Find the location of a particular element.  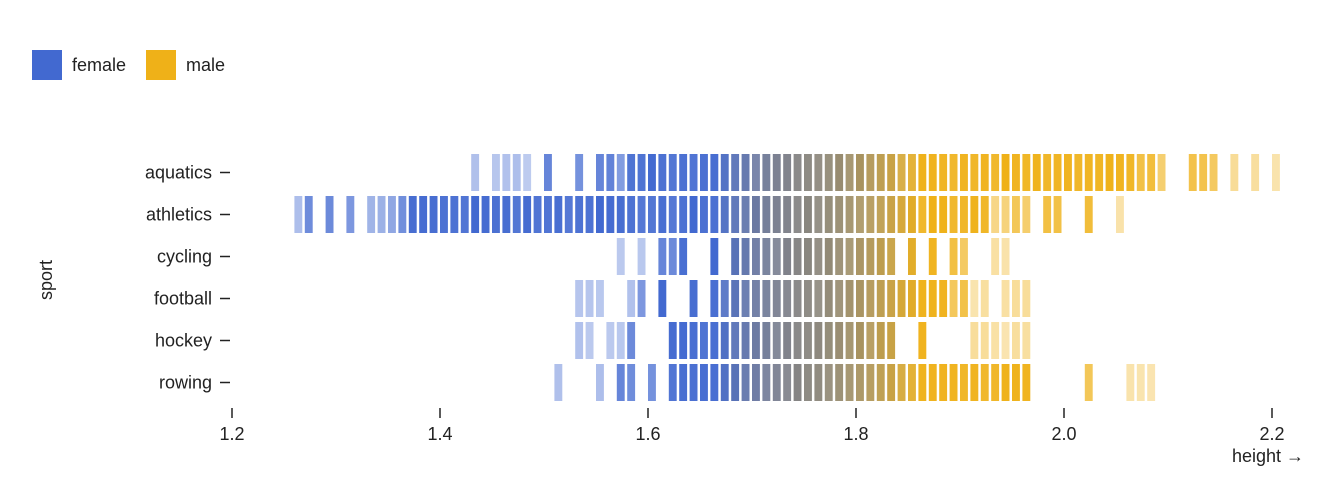

y-axis-label: sport is located at coordinates (46, 280).